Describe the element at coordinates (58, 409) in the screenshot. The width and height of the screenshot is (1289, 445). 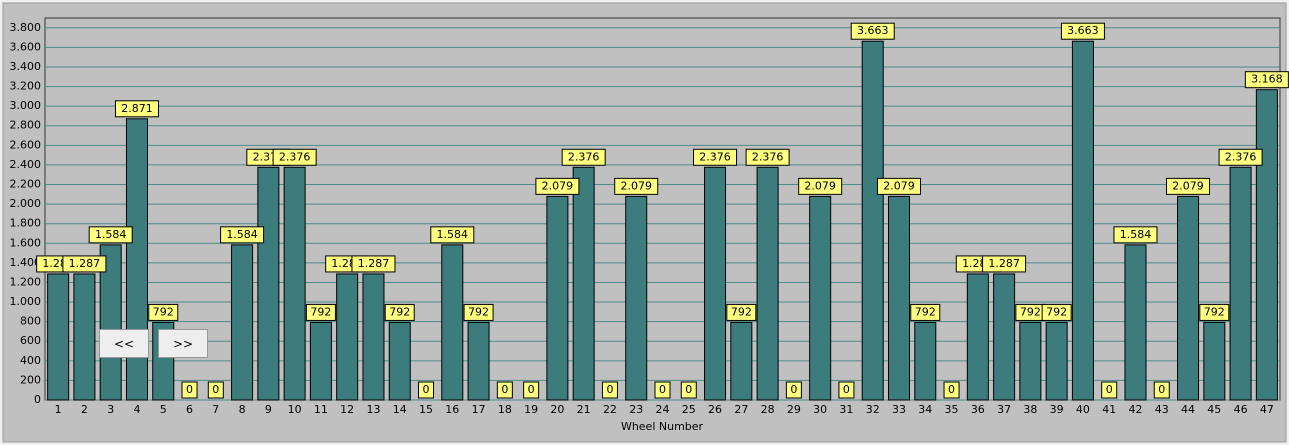
I see `x-tick-label: 1` at that location.